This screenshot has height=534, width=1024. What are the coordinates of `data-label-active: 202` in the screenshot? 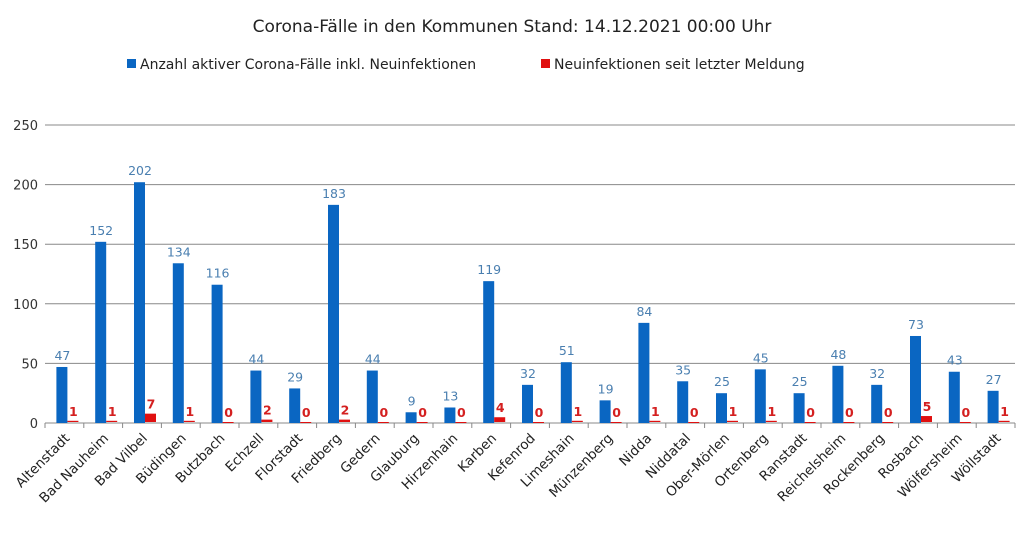 It's located at (140, 170).